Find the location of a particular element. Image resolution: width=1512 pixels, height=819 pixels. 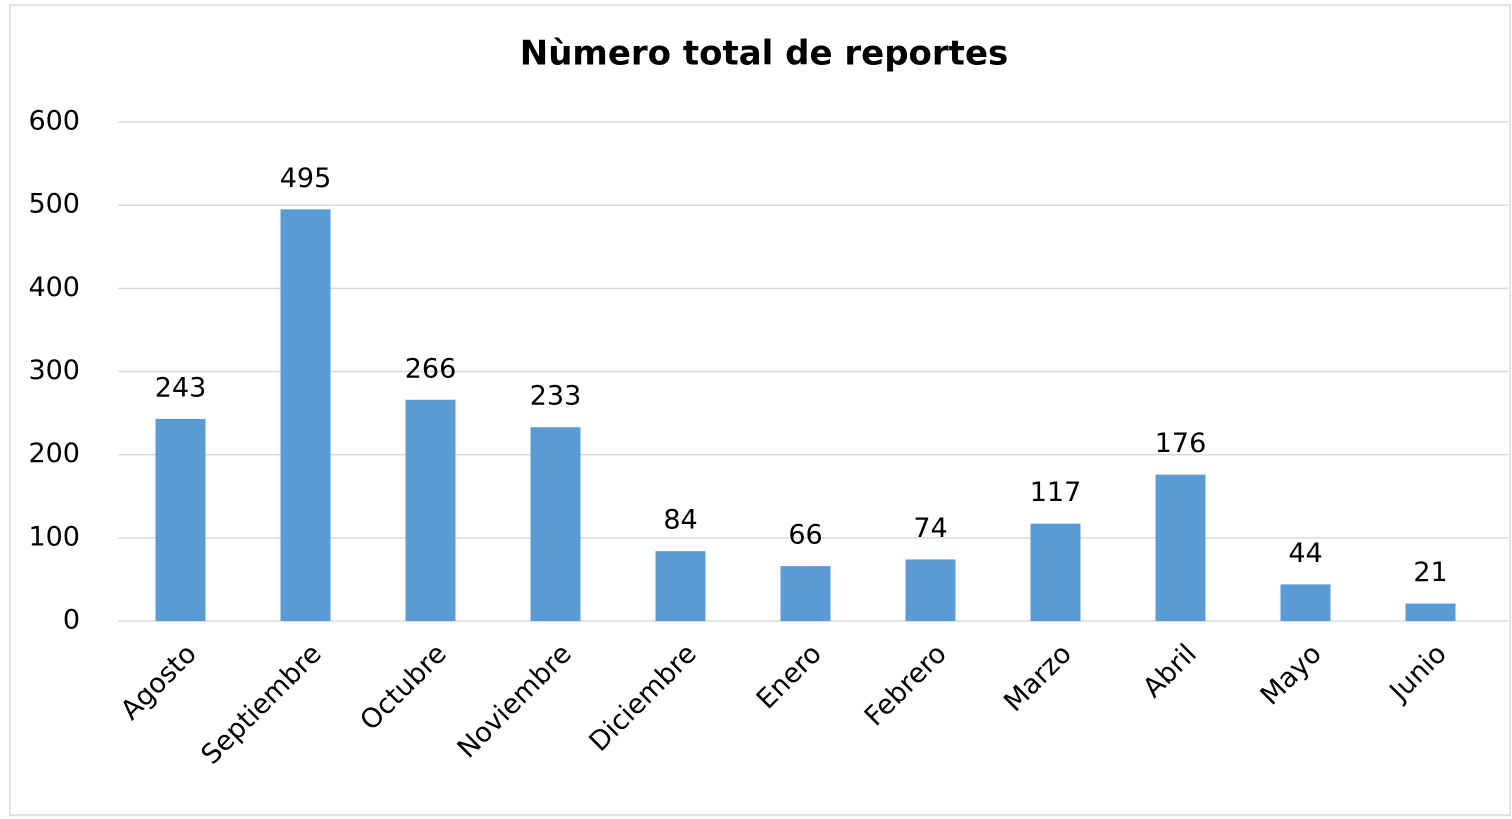

data-label: 66 is located at coordinates (805, 535).